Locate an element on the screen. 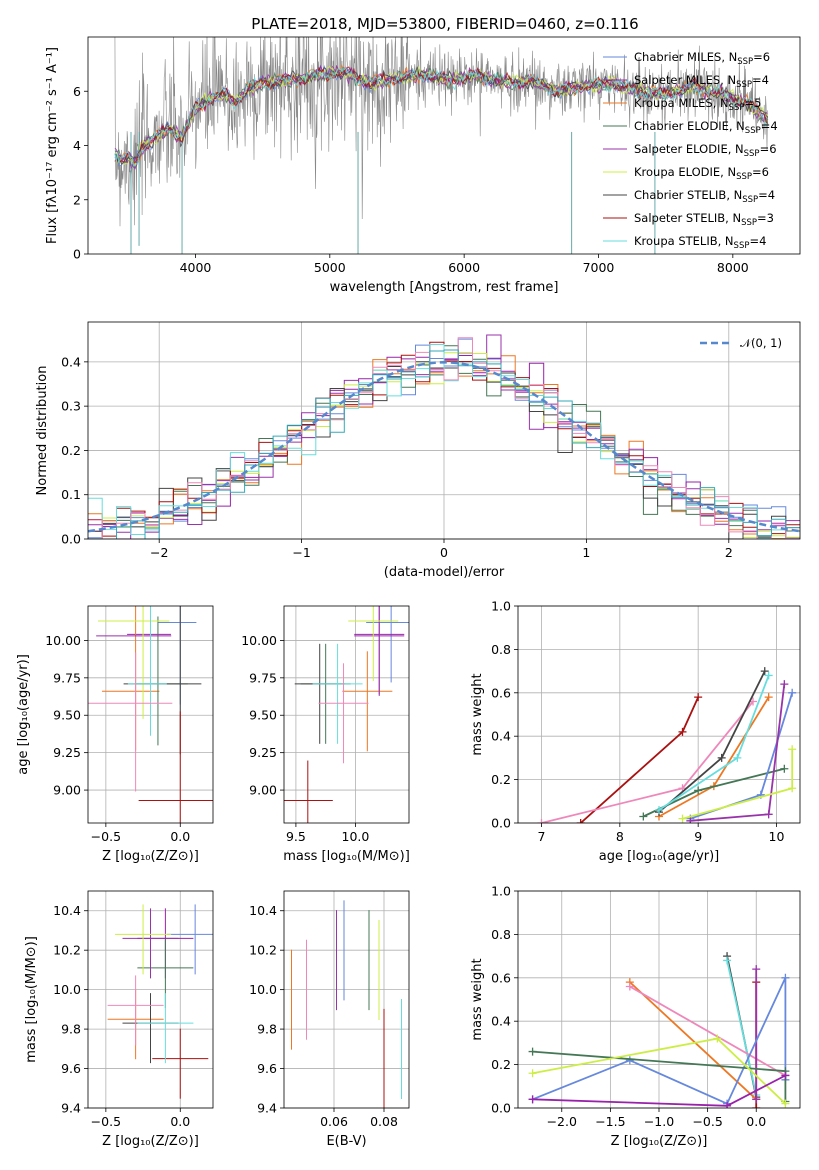  y-tick-label: 0.0 is located at coordinates (71, 539).